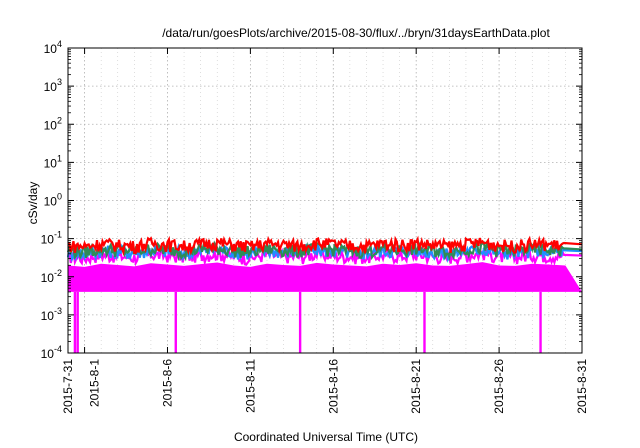 The image size is (640, 448). I want to click on low-band-area, so click(325, 277).